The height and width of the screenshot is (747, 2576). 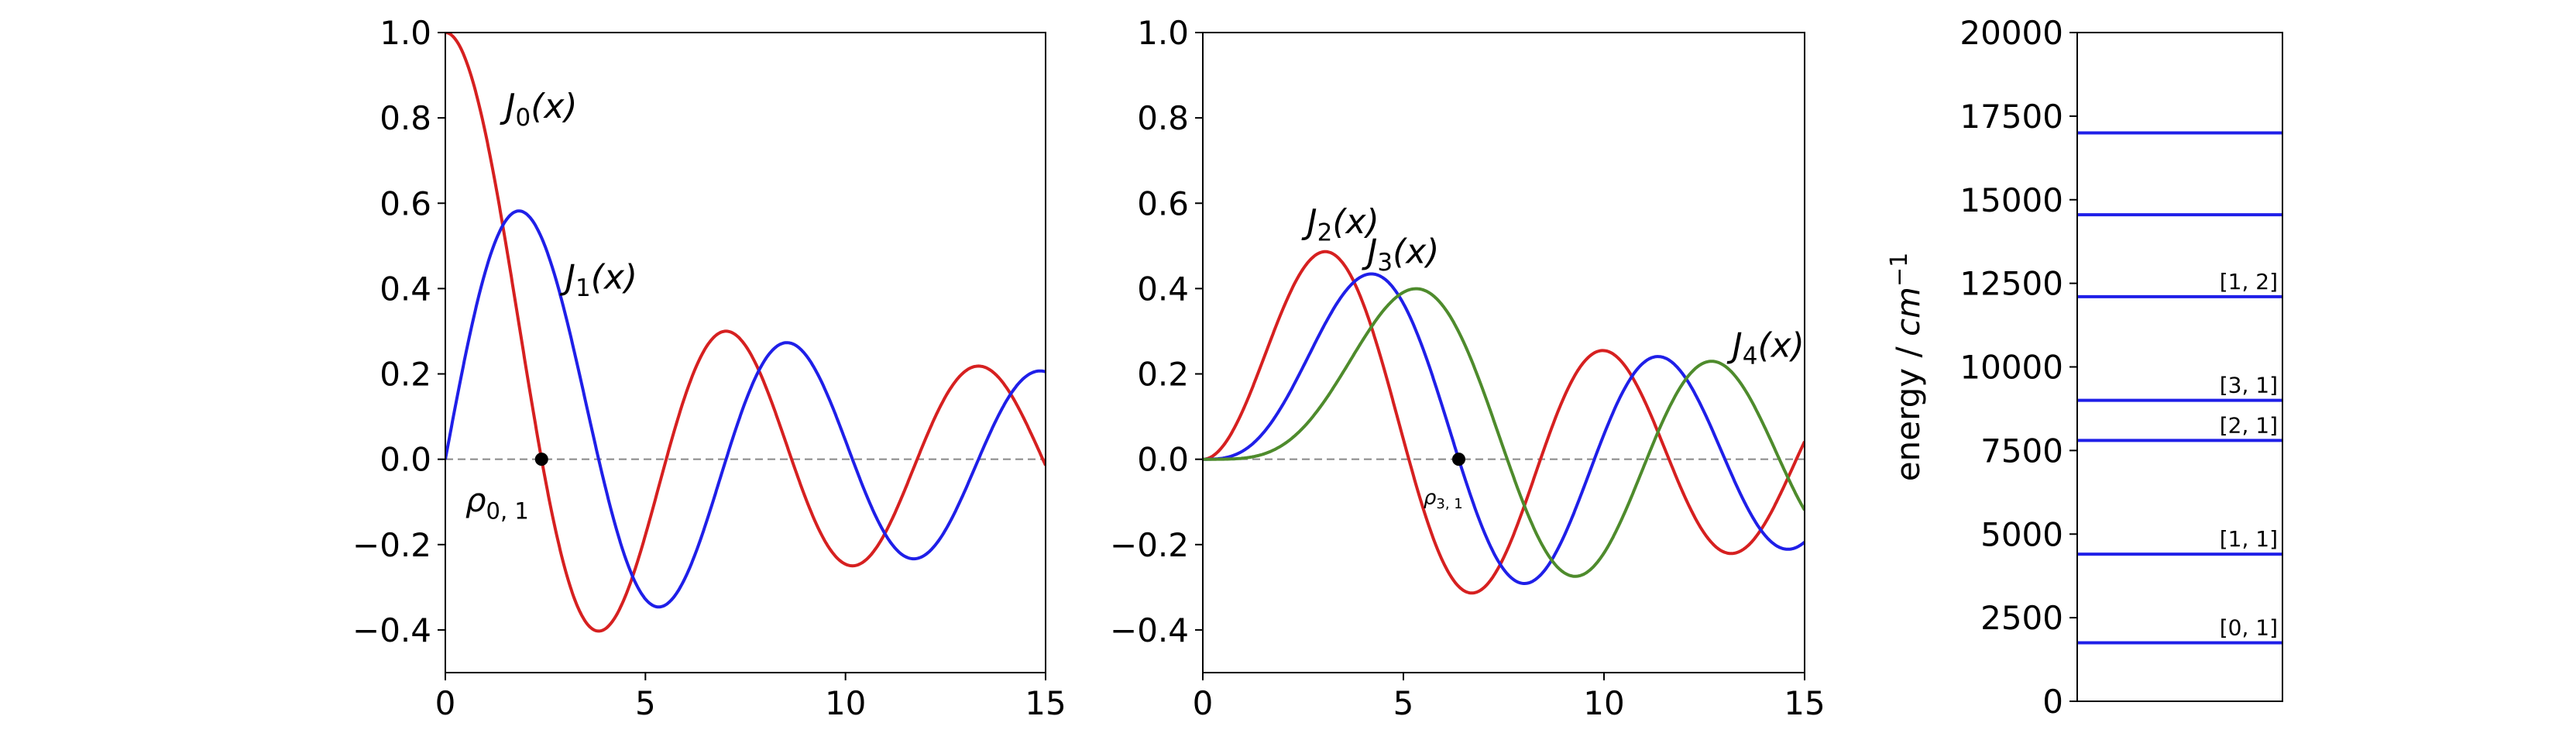 I want to click on energy-level-label: [1, 1], so click(x=2249, y=539).